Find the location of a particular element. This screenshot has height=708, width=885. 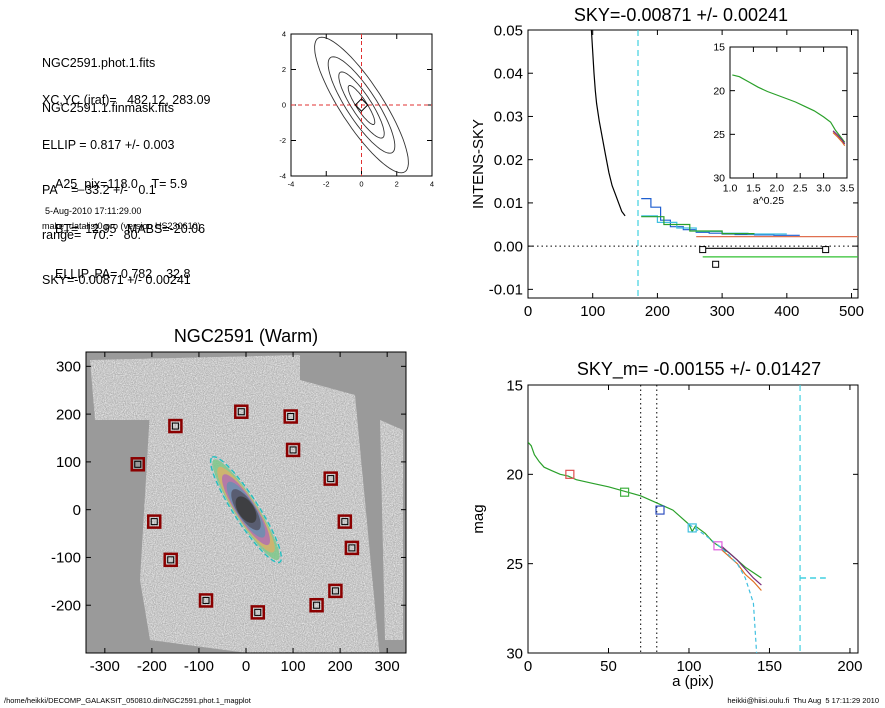

param-center: XC,YC (iraf)= 482.12, 283.09 is located at coordinates (126, 100).